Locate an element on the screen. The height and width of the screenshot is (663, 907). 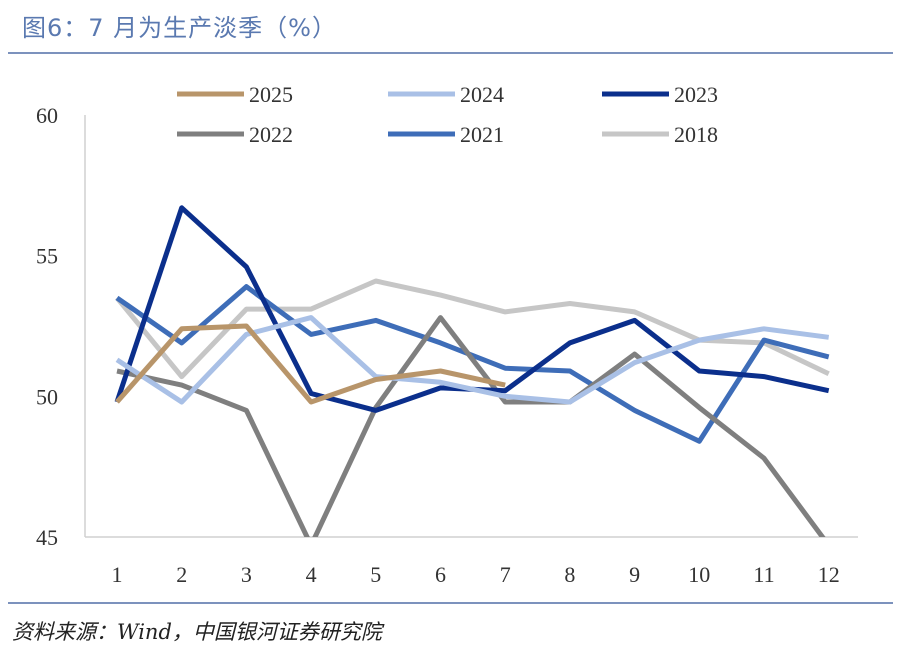
chart-legend: 2025 2024 2023 2022 2021 2018 is located at coordinates (447, 114).